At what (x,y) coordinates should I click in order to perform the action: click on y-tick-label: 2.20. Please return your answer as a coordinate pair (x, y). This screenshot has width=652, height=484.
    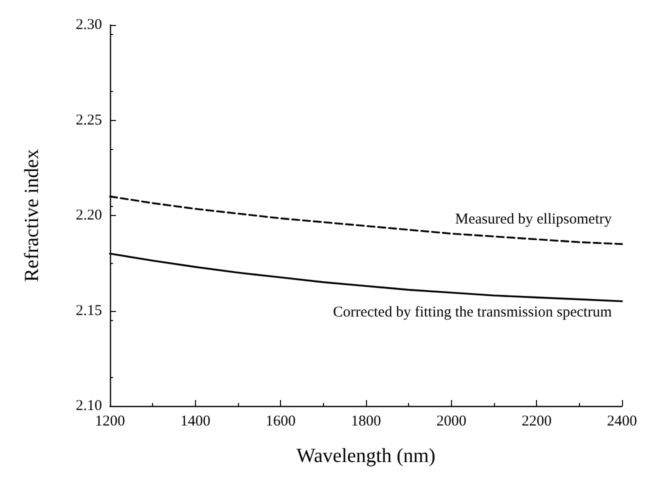
    Looking at the image, I should click on (89, 216).